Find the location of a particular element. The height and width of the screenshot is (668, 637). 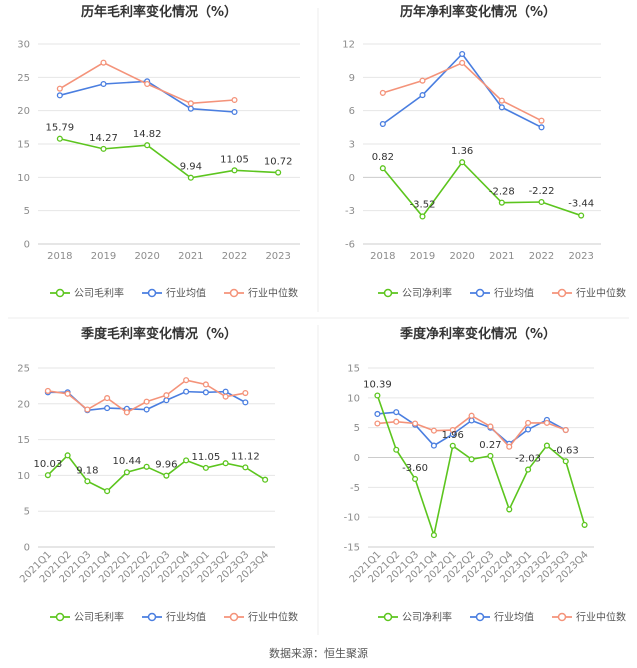

chart-title: 季度毛利率变化情况（%） is located at coordinates (158, 334).